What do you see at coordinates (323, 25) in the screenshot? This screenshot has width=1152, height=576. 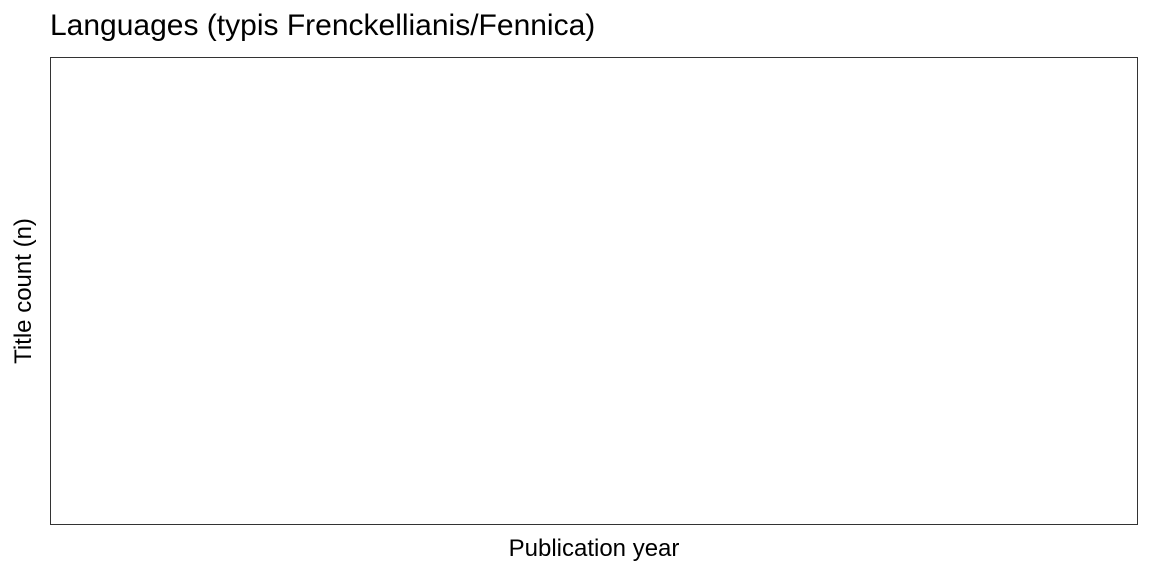 I see `chart-title: Languages (typis Frenckellianis/Fennica)` at bounding box center [323, 25].